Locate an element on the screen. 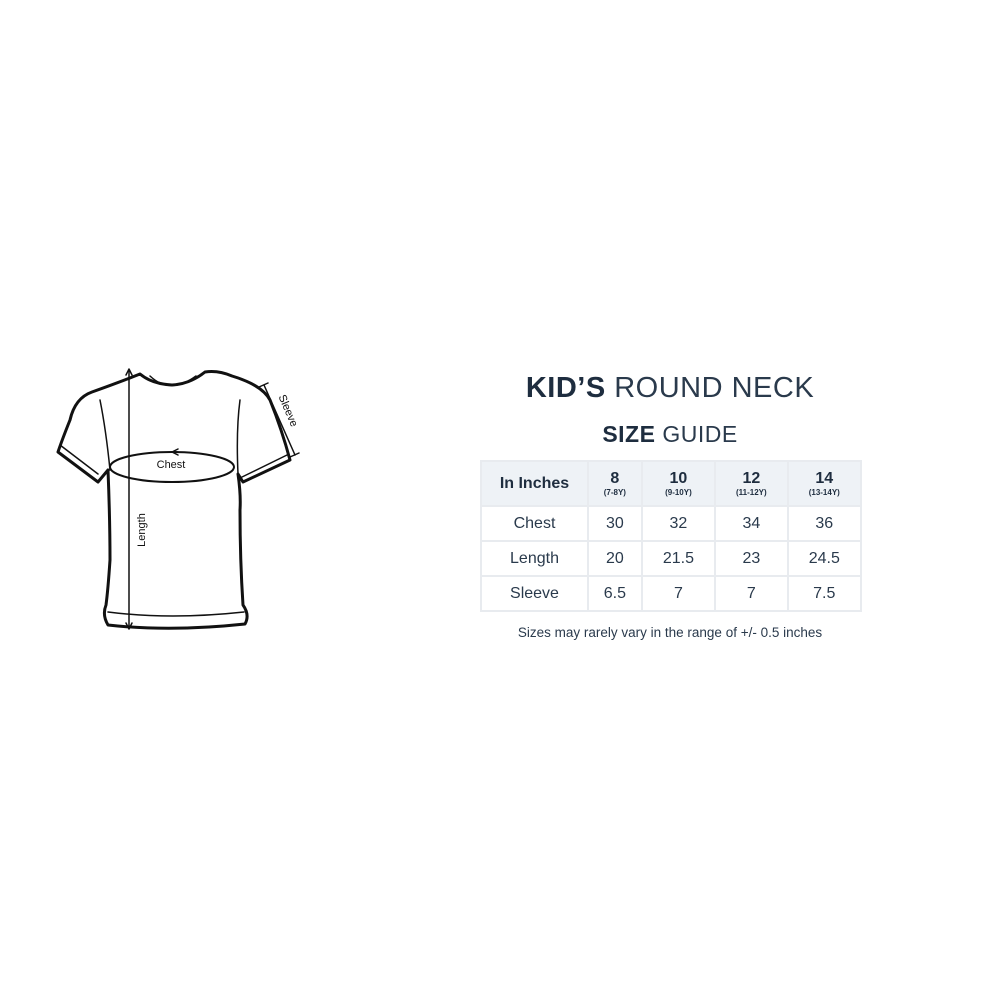  subtitle-light: GUIDE is located at coordinates (700, 434).